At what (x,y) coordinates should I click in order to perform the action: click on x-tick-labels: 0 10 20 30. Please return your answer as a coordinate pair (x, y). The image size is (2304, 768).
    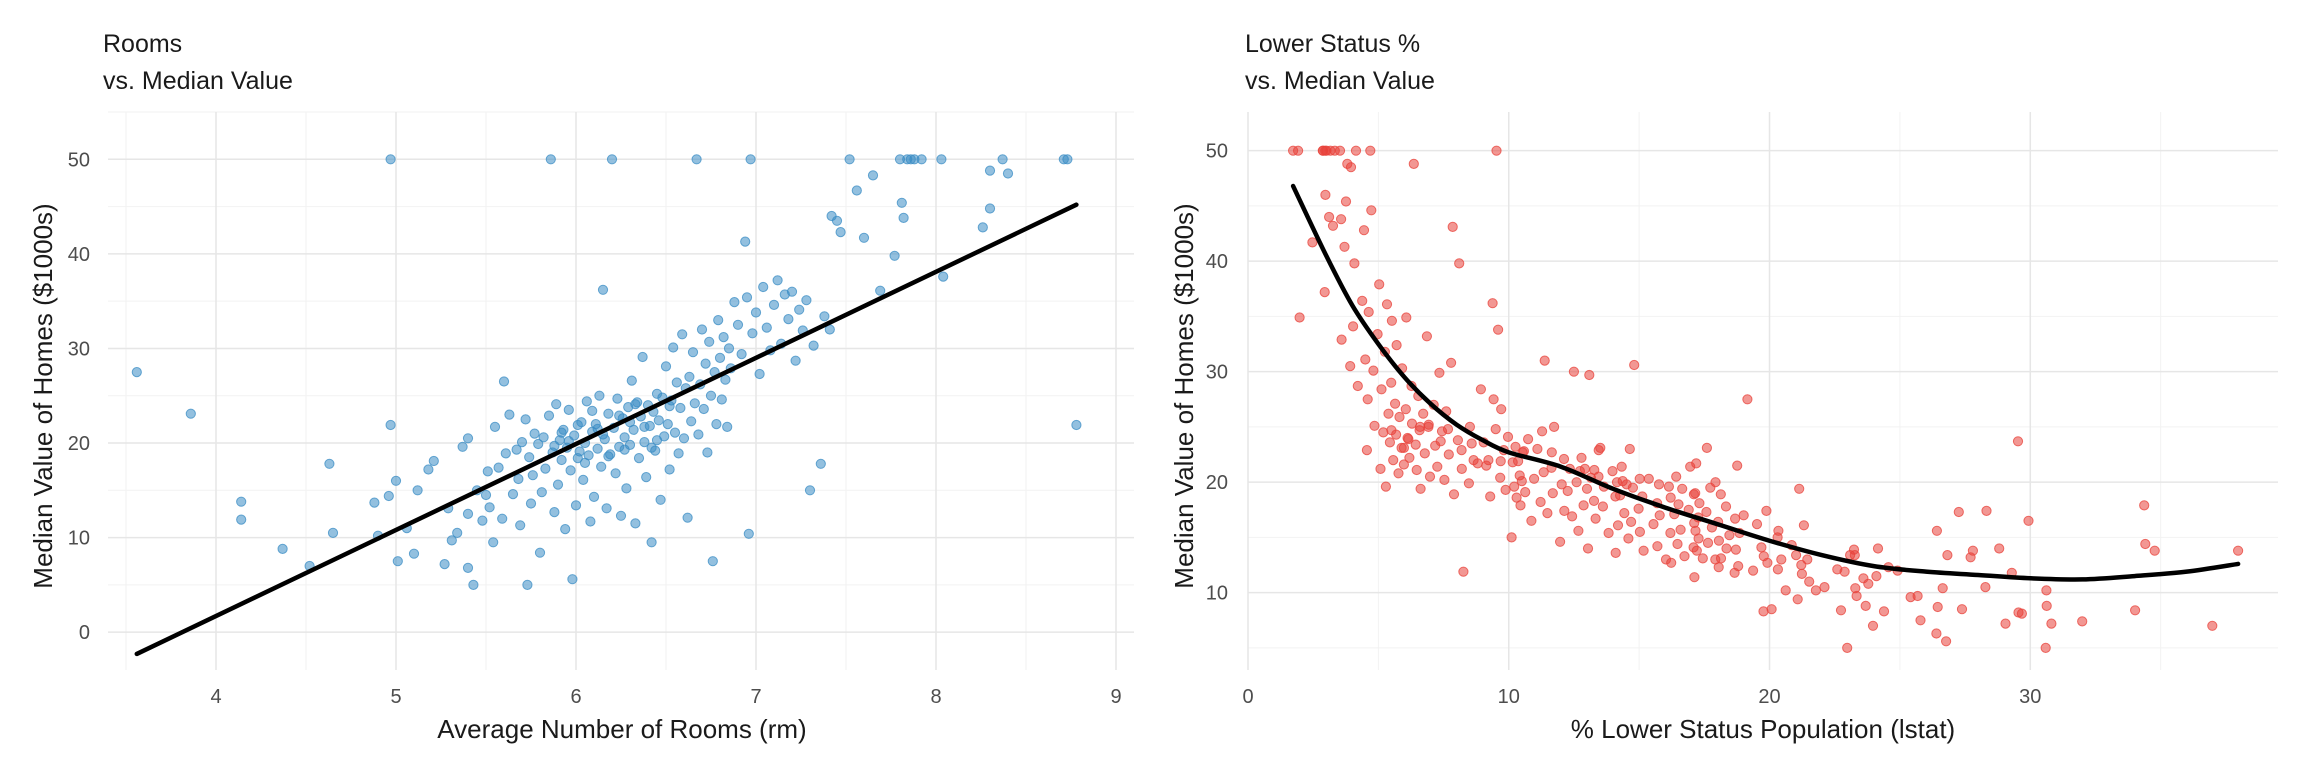
    Looking at the image, I should click on (1641, 697).